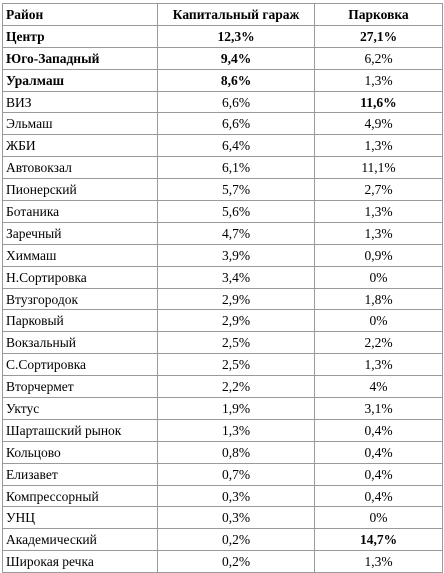  I want to click on cell-parking: 6,2%, so click(378, 58).